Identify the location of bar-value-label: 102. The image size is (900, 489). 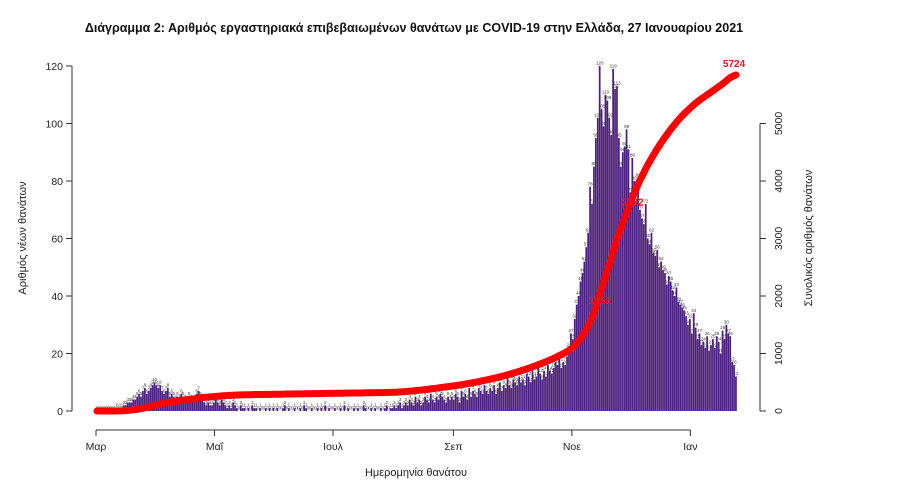
(598, 114).